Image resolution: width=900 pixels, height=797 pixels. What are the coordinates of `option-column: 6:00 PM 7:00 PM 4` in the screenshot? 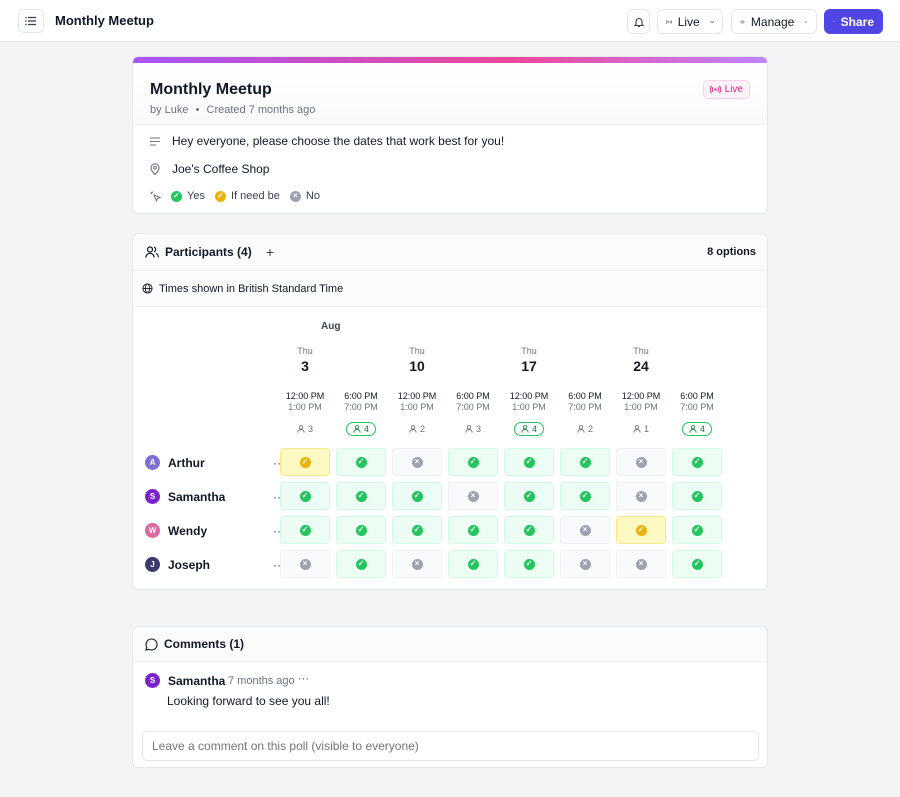 It's located at (697, 413).